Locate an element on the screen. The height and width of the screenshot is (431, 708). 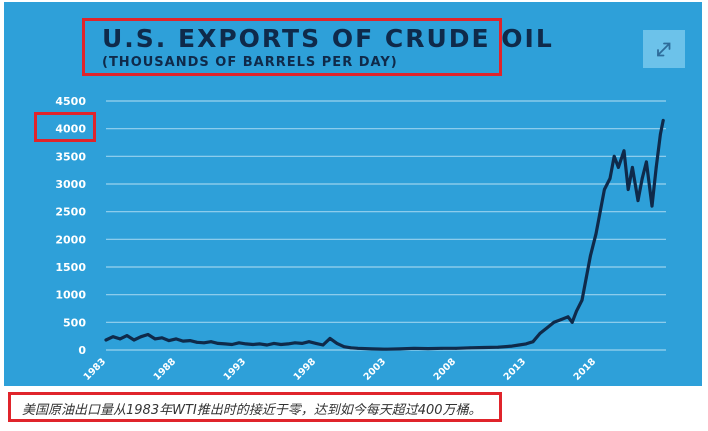
expand-arrows-icon is located at coordinates (664, 49).